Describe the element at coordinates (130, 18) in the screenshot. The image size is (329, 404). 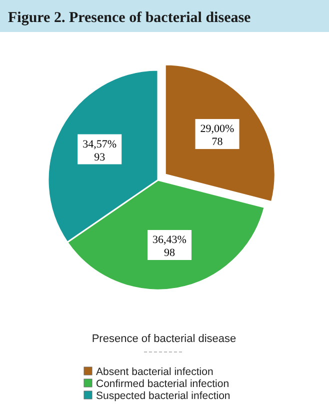
I see `chart-title: Figure 2. Presence of bacterial disease` at that location.